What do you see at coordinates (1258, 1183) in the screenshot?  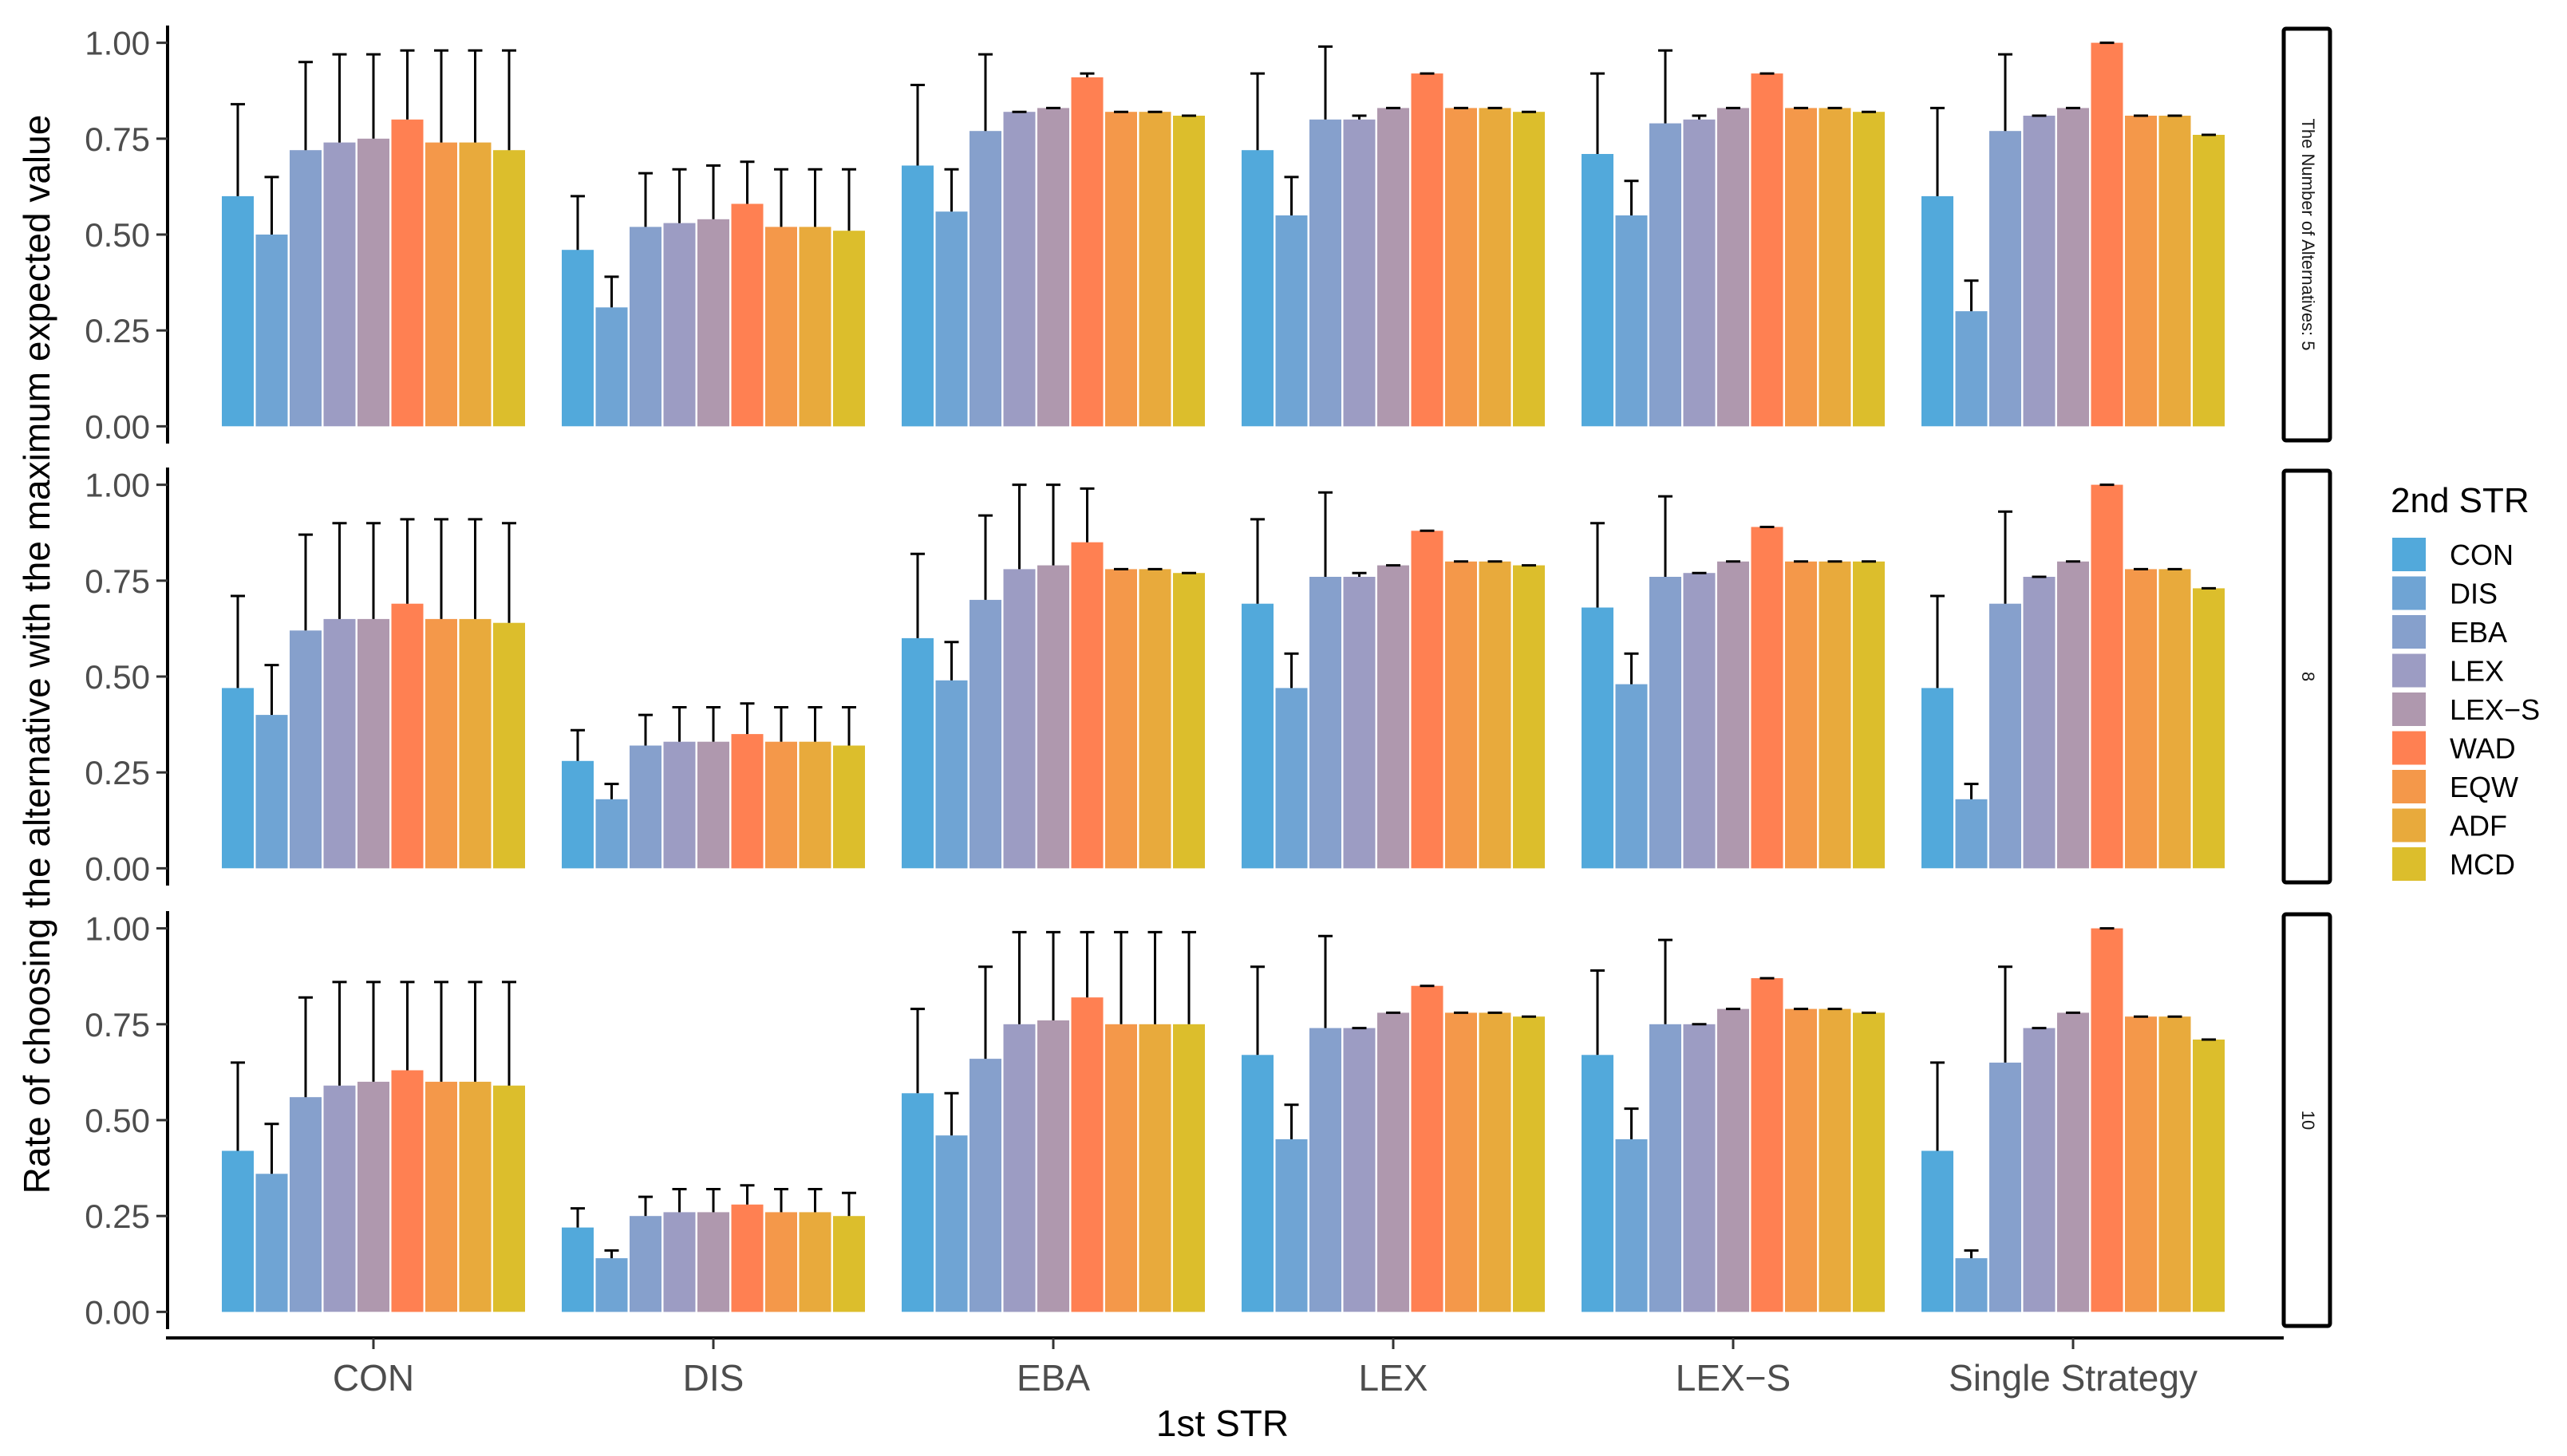 I see `bar-LEX-CON` at bounding box center [1258, 1183].